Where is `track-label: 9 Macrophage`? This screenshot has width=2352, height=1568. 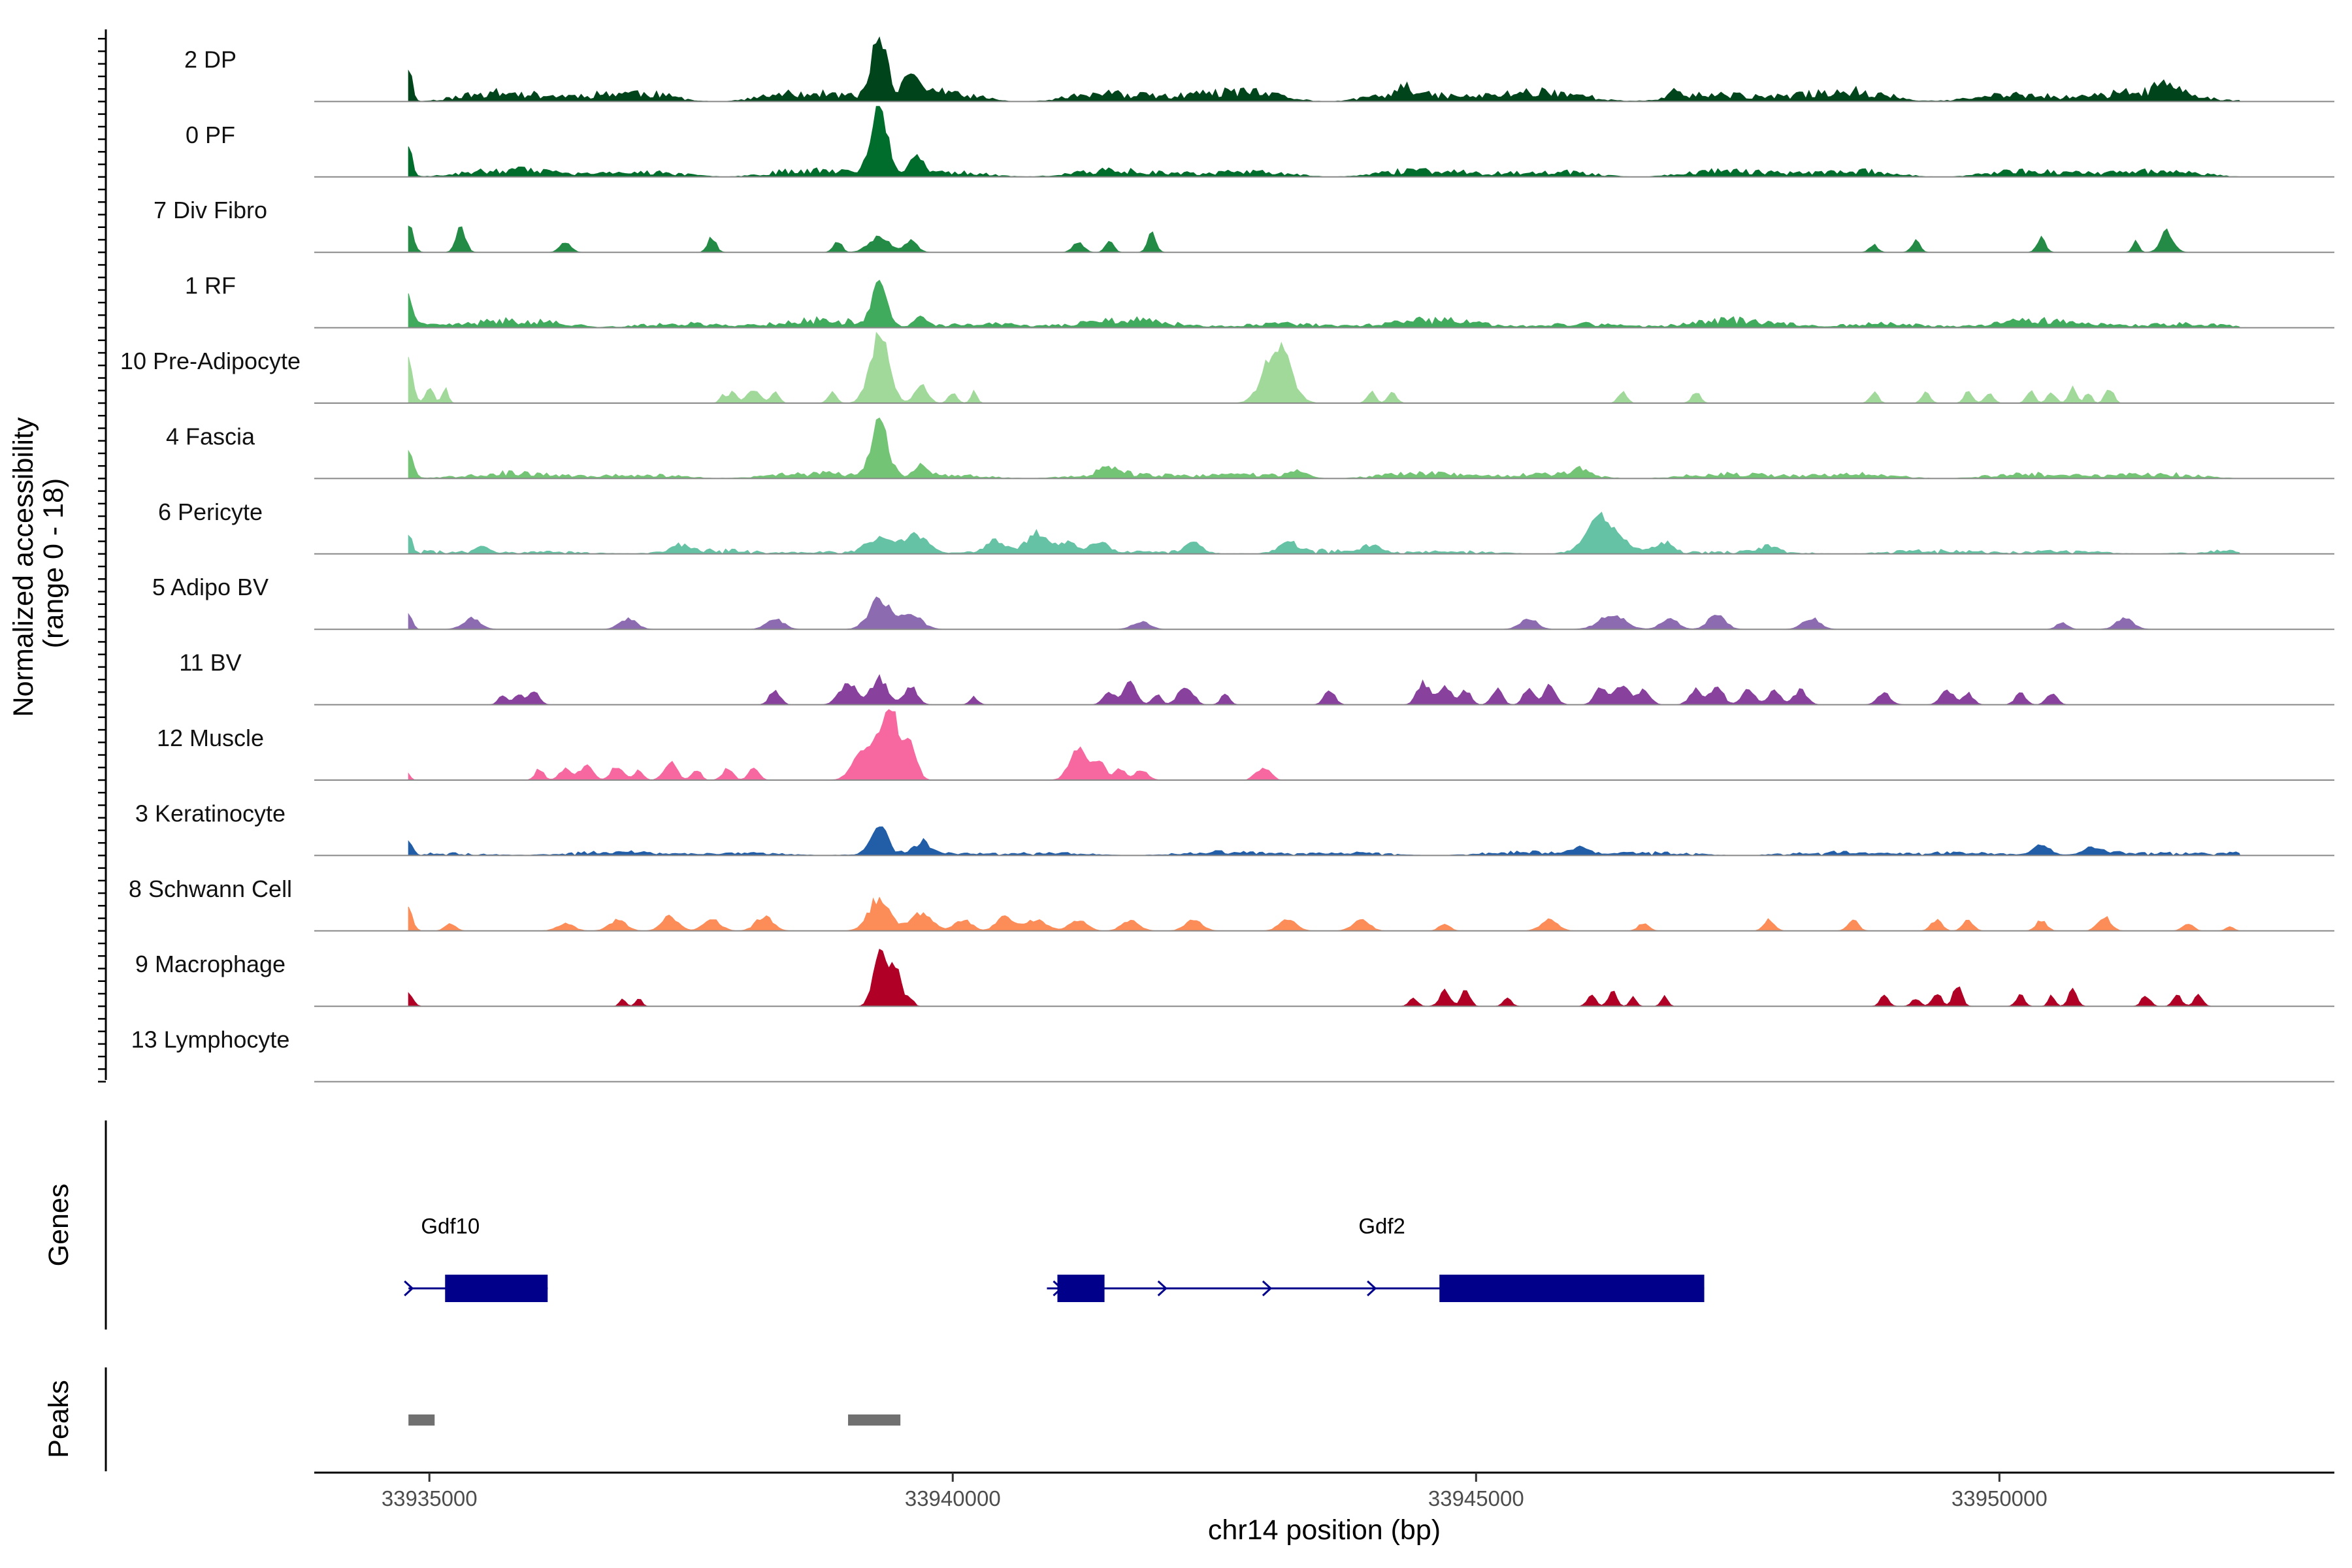
track-label: 9 Macrophage is located at coordinates (210, 964).